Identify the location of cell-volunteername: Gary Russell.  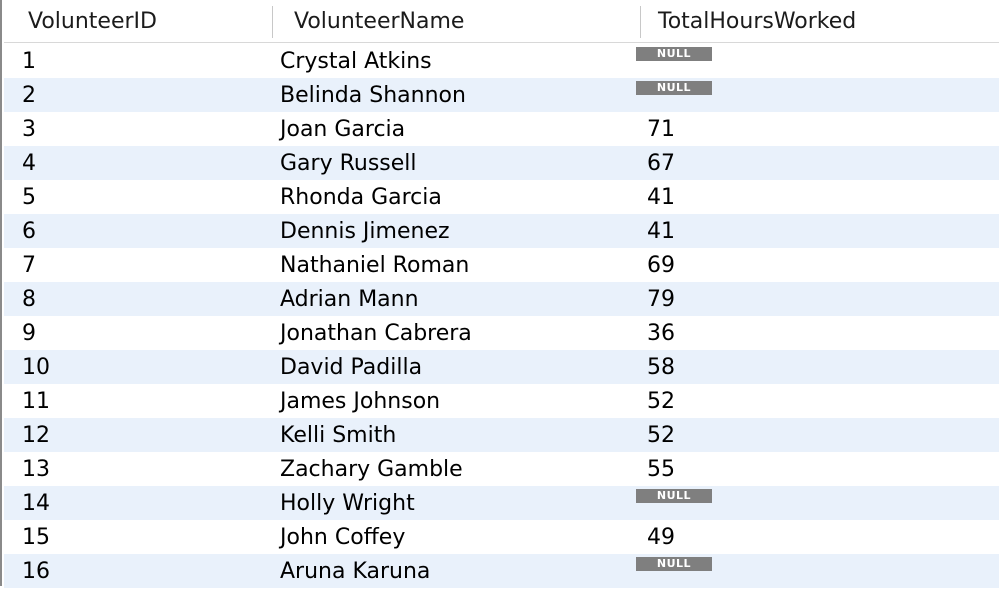
(348, 163).